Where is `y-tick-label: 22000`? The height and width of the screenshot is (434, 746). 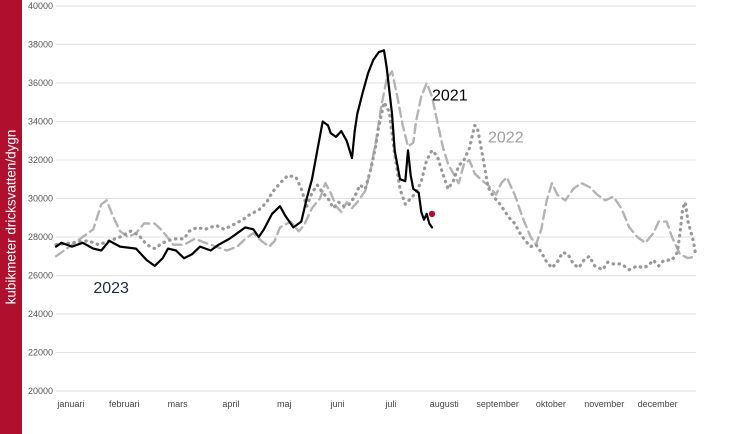 y-tick-label: 22000 is located at coordinates (40, 353).